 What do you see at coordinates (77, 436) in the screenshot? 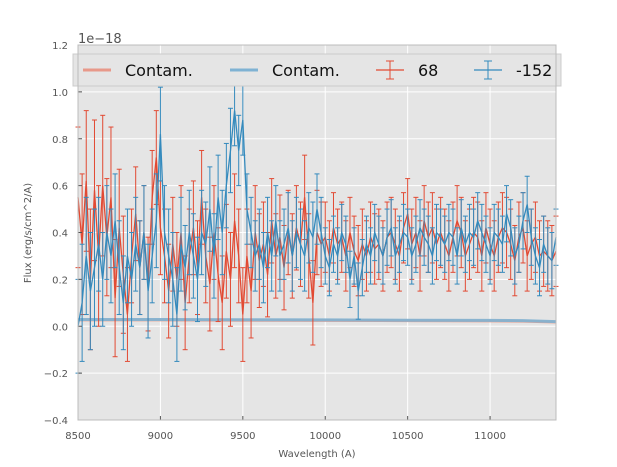
I see `x-tick-label: 8500` at bounding box center [77, 436].